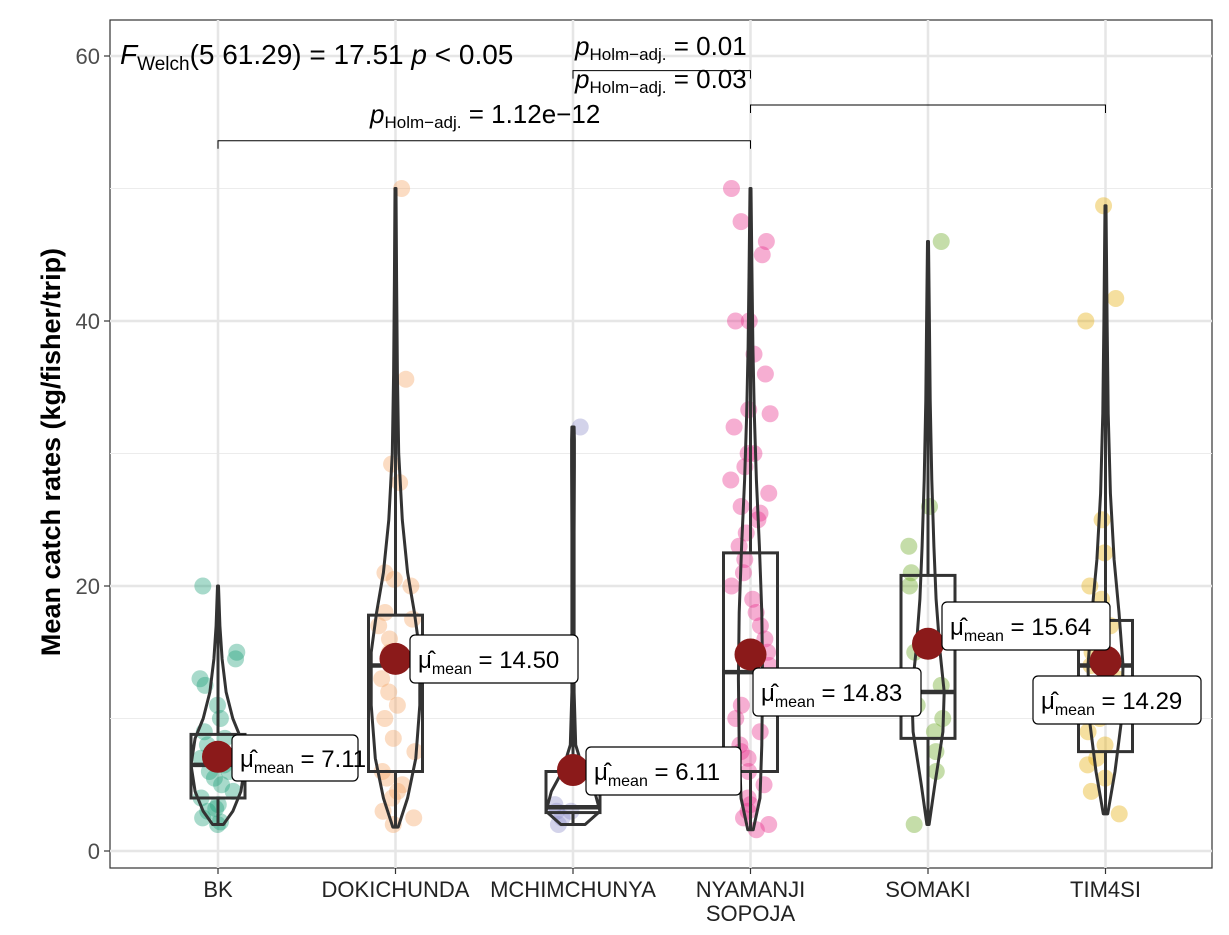 This screenshot has width=1229, height=935. What do you see at coordinates (831, 695) in the screenshot?
I see `mean-label: μ̂mean = 14.83` at bounding box center [831, 695].